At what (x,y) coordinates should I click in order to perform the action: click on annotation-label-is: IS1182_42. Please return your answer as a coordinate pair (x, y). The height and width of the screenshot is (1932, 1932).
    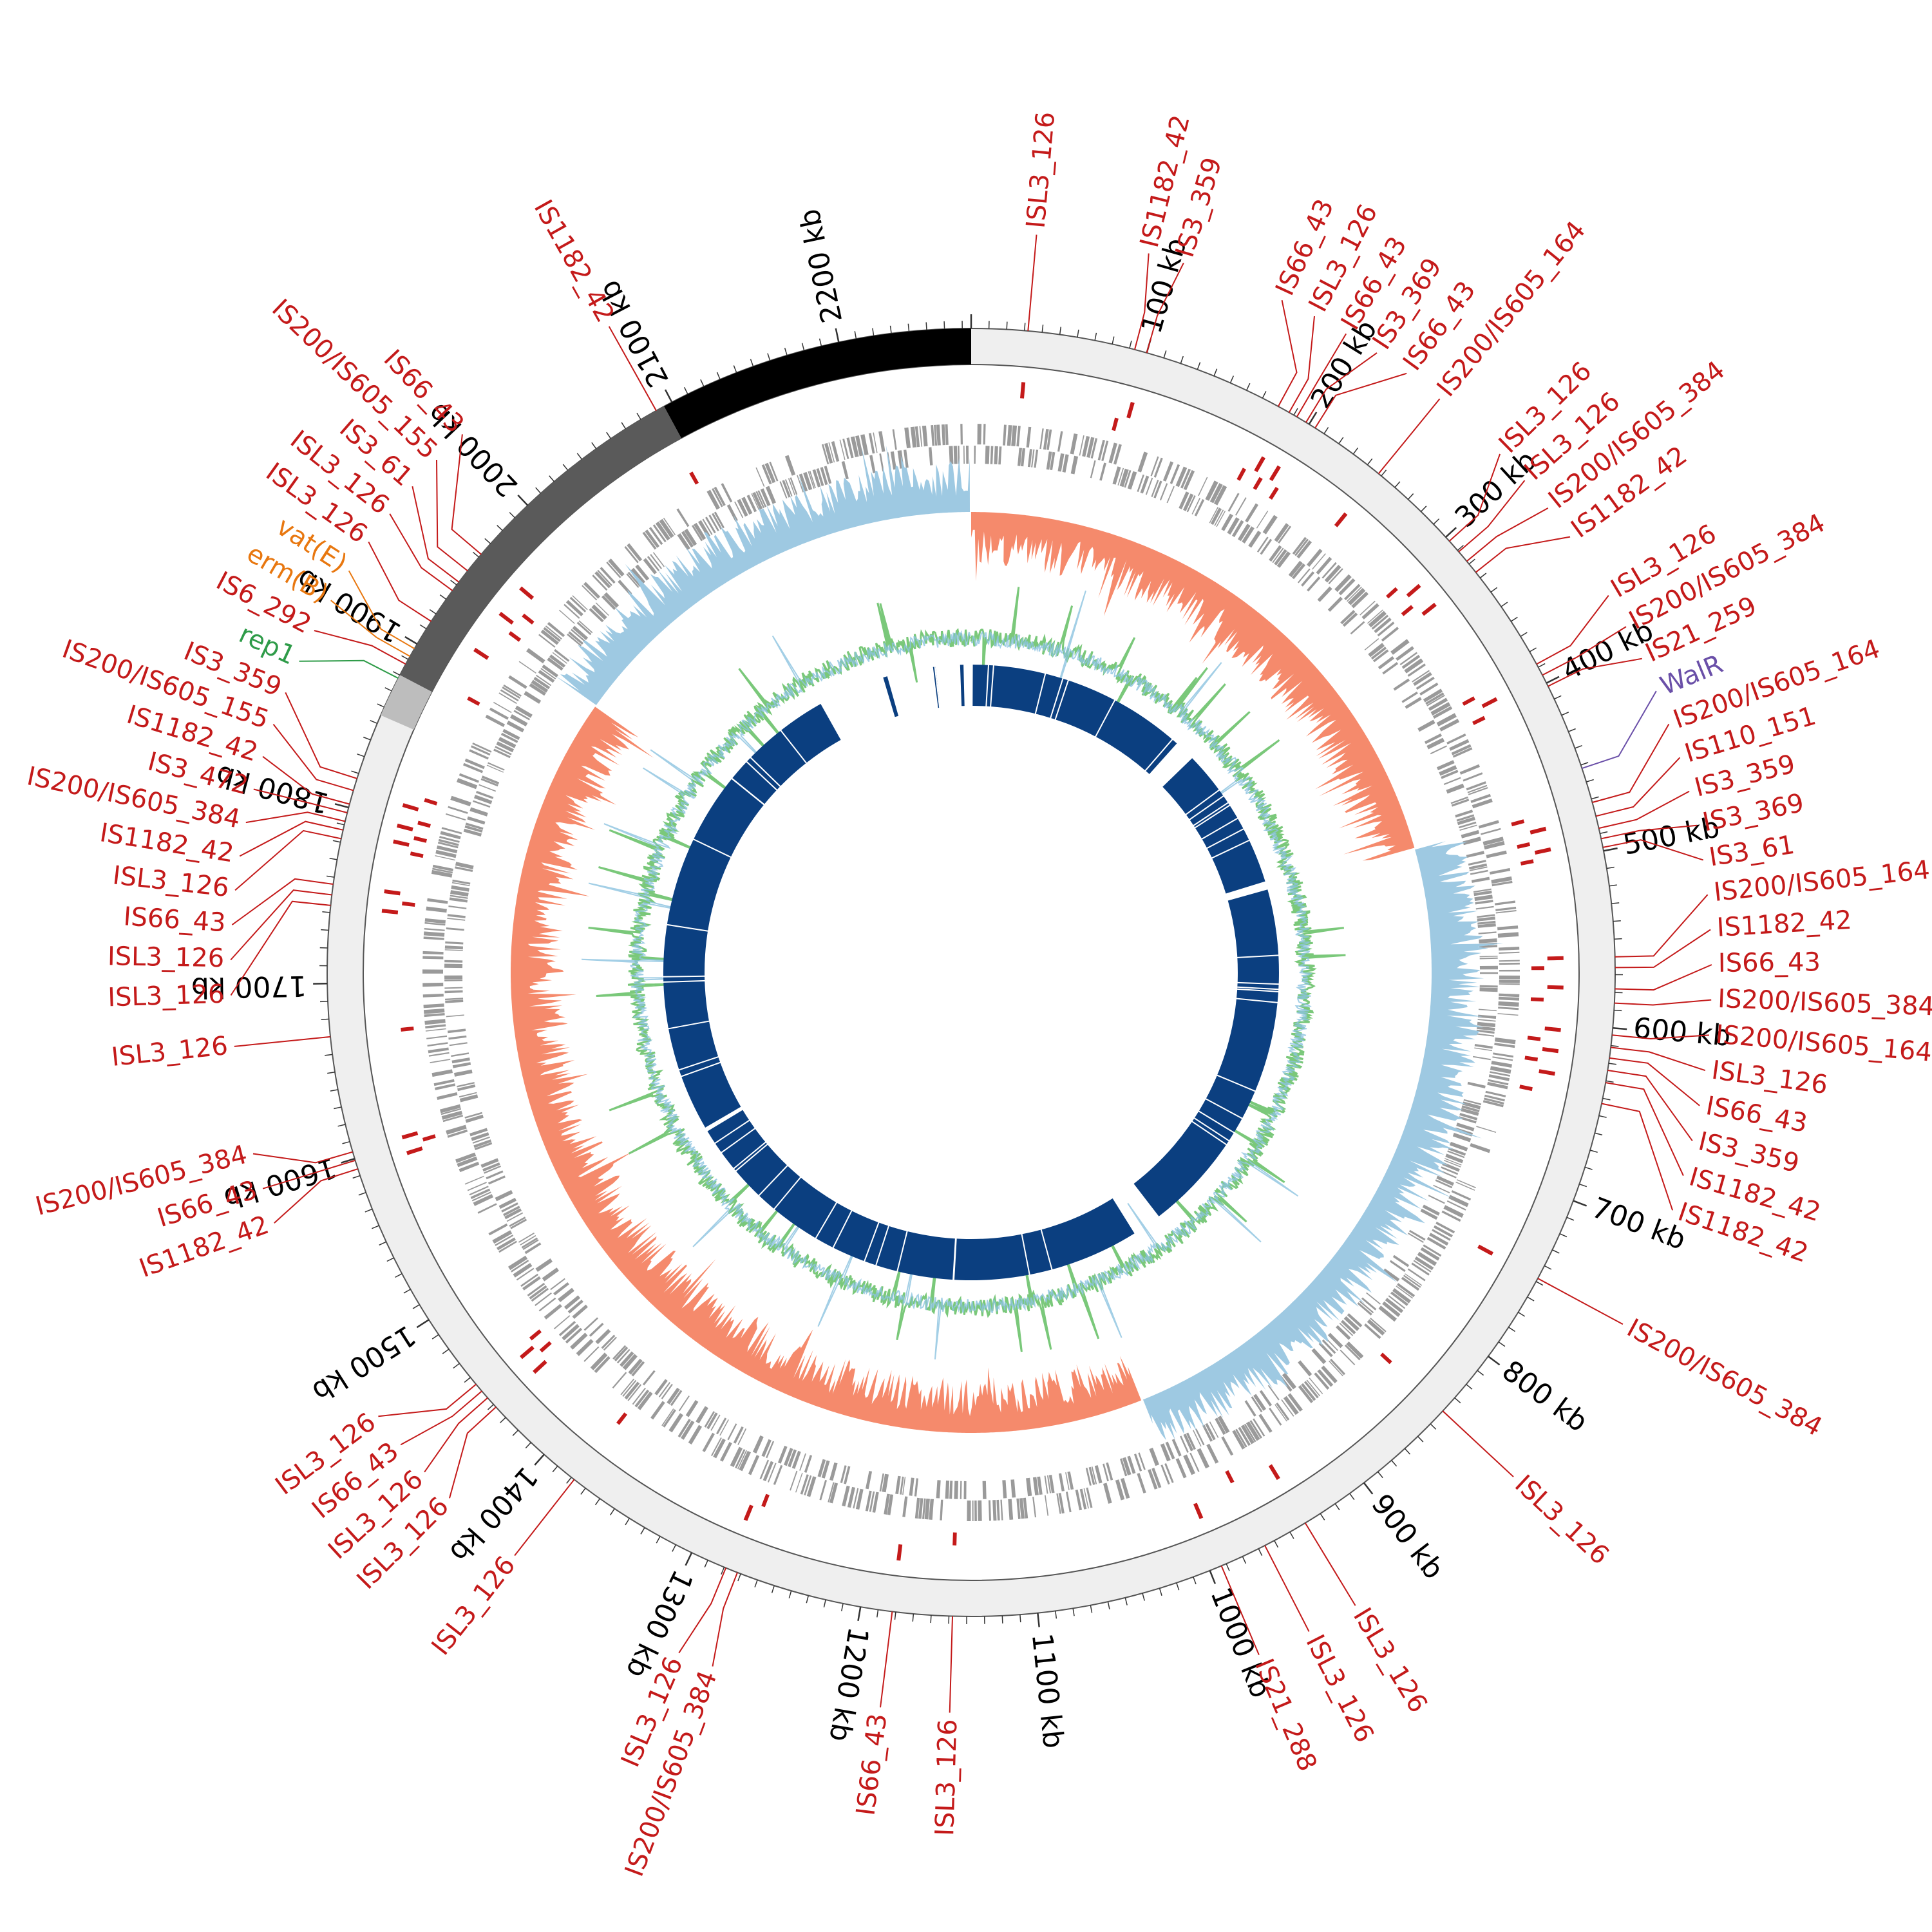
    Looking at the image, I should click on (1785, 924).